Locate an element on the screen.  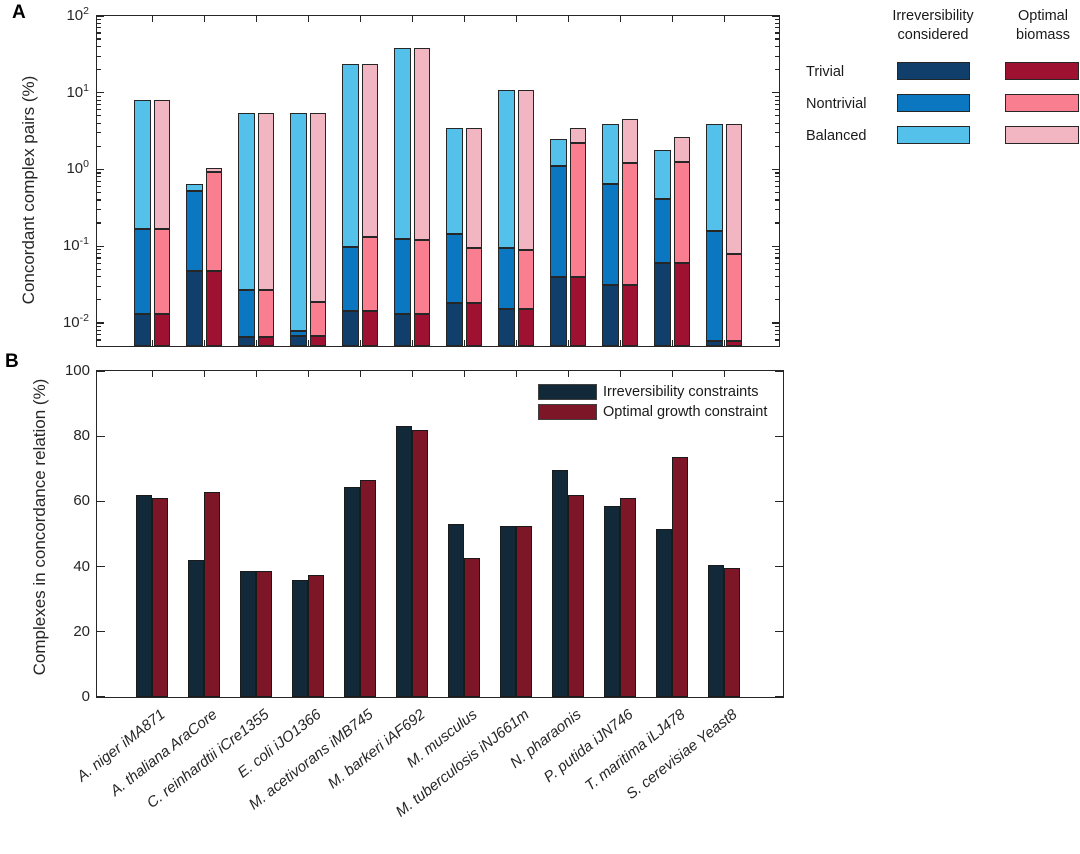
y-tick-label: 10² is located at coordinates (77, 14).